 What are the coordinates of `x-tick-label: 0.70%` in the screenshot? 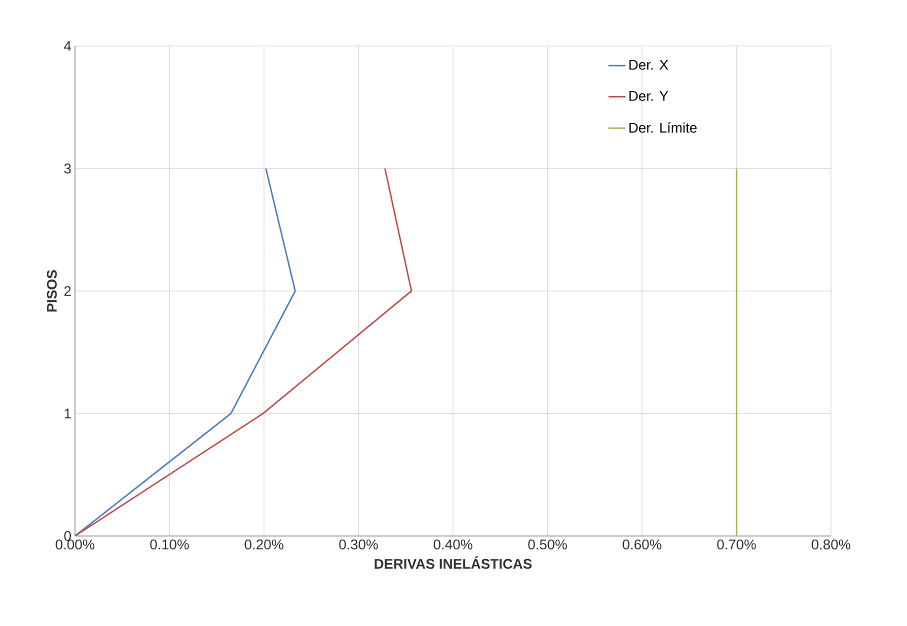 It's located at (736, 545).